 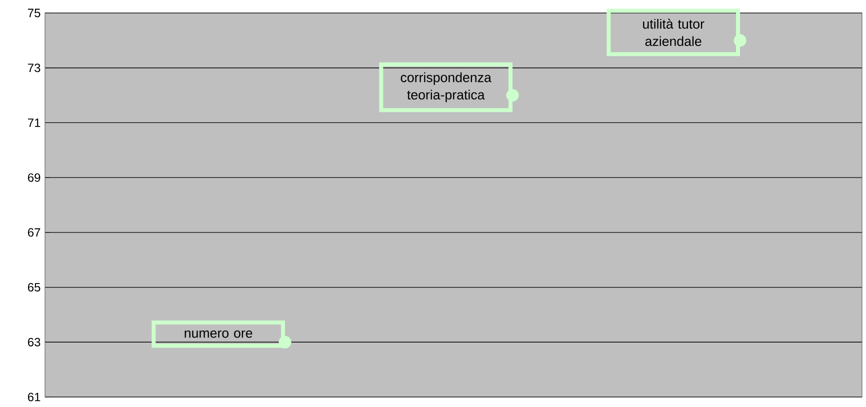 I want to click on y-tick-label: 69, so click(x=34, y=177).